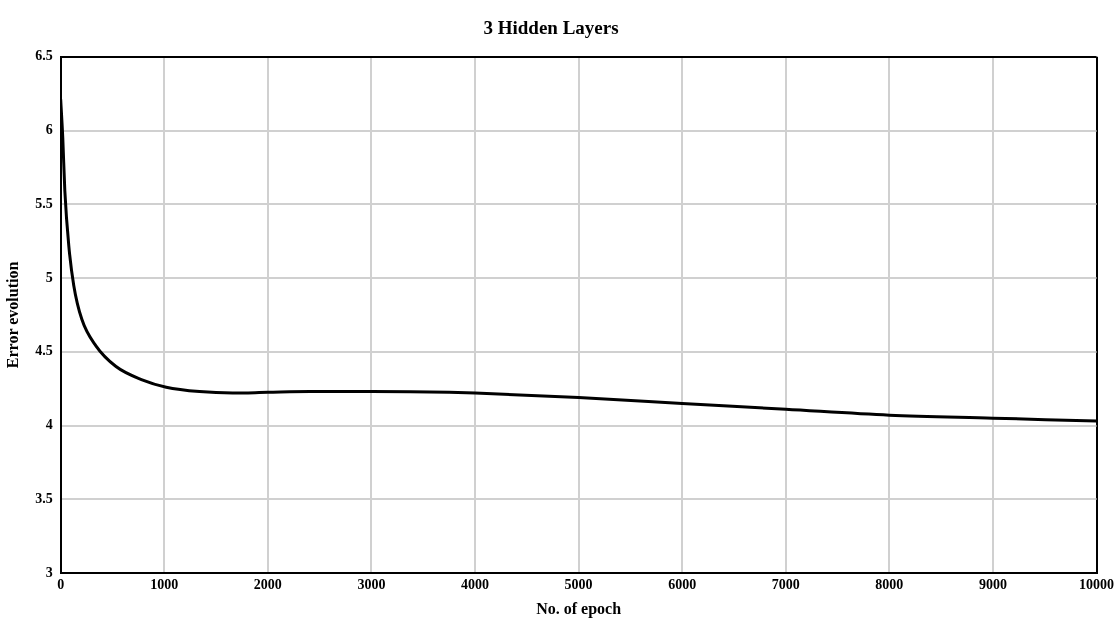 Image resolution: width=1118 pixels, height=621 pixels. Describe the element at coordinates (12, 315) in the screenshot. I see `y-axis-title: Error evolution` at that location.